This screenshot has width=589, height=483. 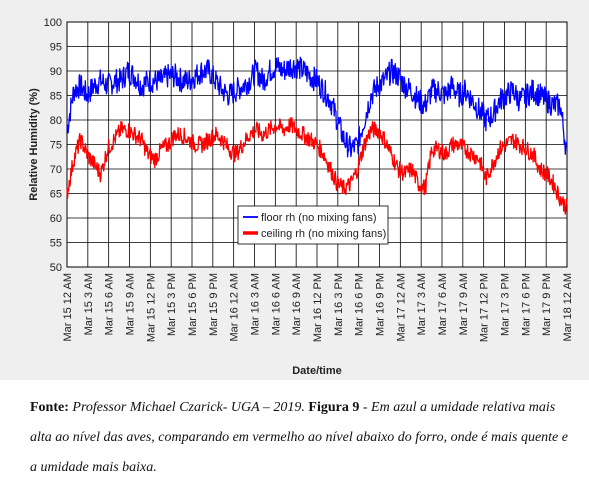 What do you see at coordinates (56, 170) in the screenshot?
I see `y-tick-label: 70` at bounding box center [56, 170].